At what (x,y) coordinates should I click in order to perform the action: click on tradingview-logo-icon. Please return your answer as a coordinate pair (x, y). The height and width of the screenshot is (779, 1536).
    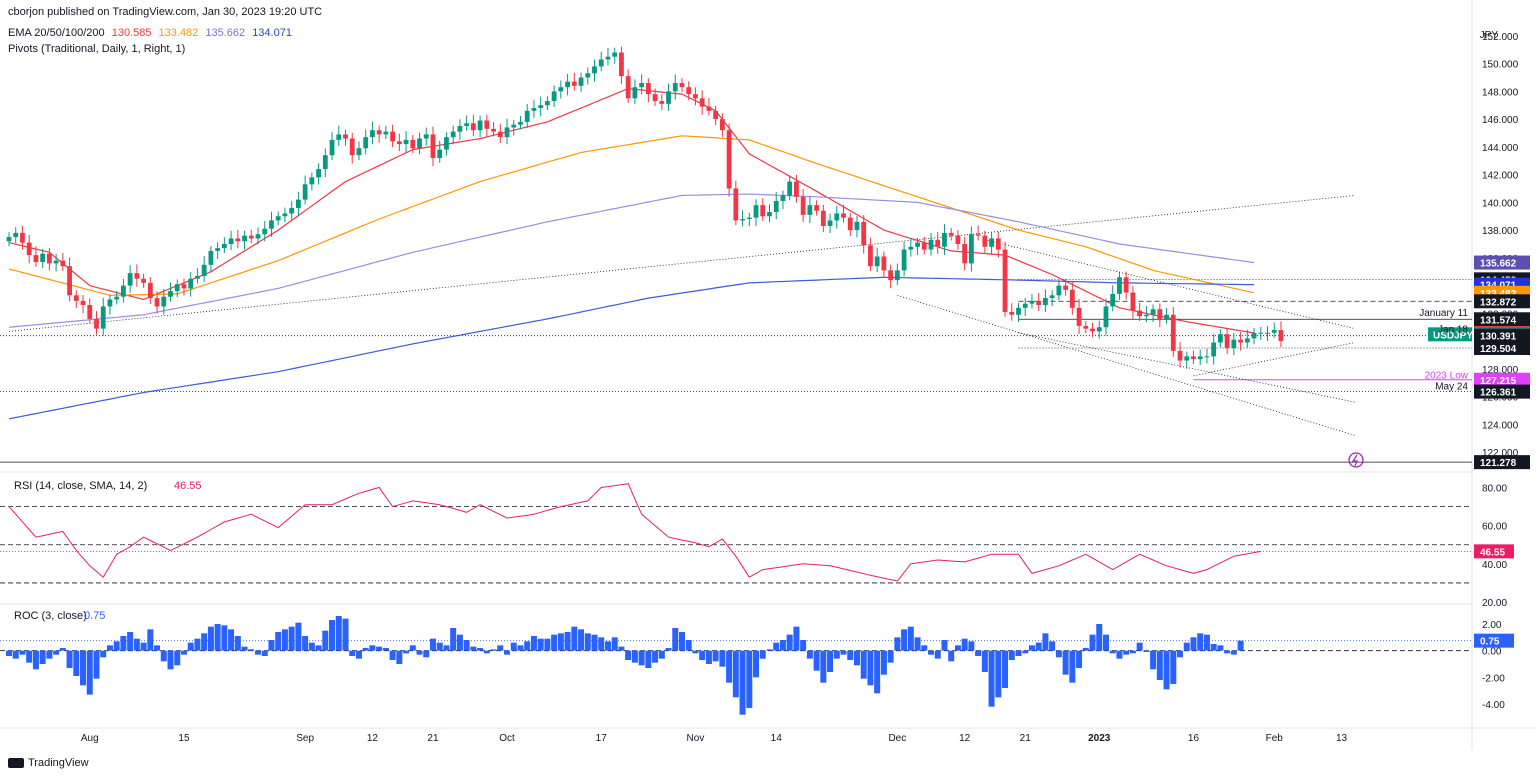
    Looking at the image, I should click on (16, 763).